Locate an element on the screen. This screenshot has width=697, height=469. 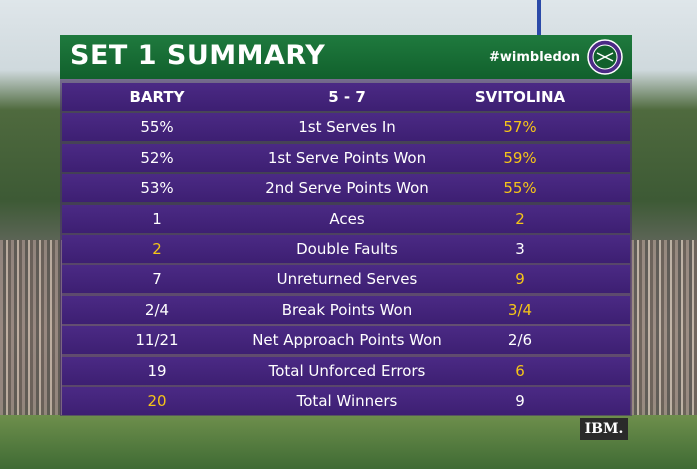
right-value: 3 is located at coordinates (520, 249).